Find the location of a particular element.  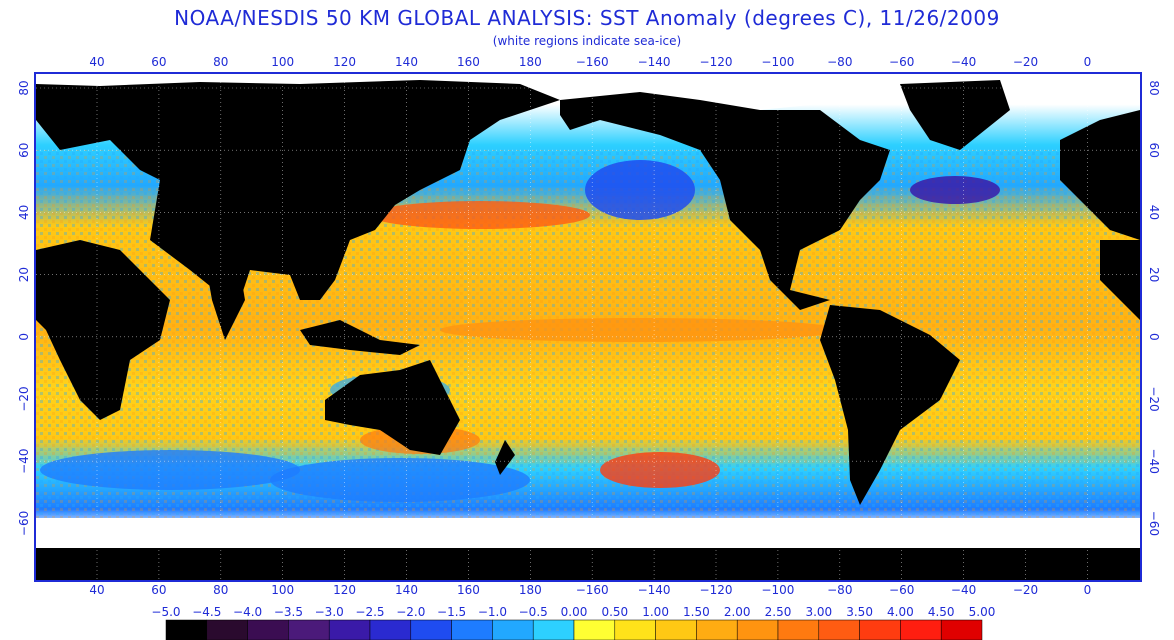

land-antarctica is located at coordinates (588, 564).